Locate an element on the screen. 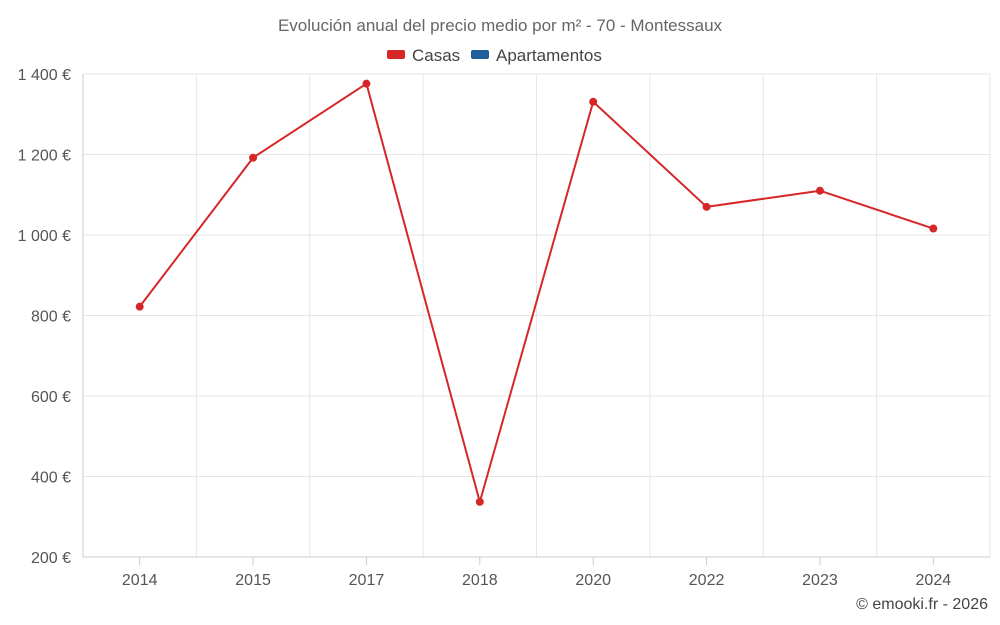  y-tick-label: 400 € is located at coordinates (51, 478).